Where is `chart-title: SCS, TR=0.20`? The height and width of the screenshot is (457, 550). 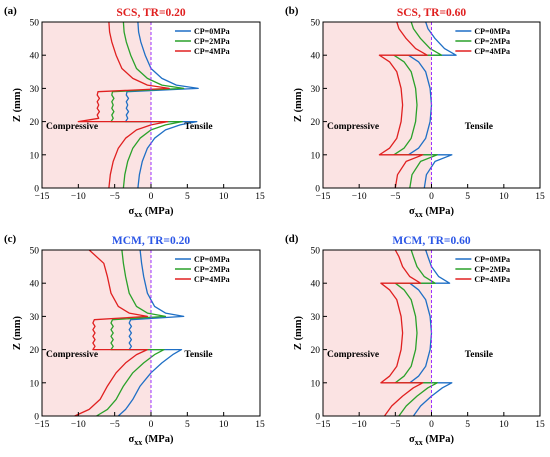
chart-title: SCS, TR=0.20 is located at coordinates (151, 13).